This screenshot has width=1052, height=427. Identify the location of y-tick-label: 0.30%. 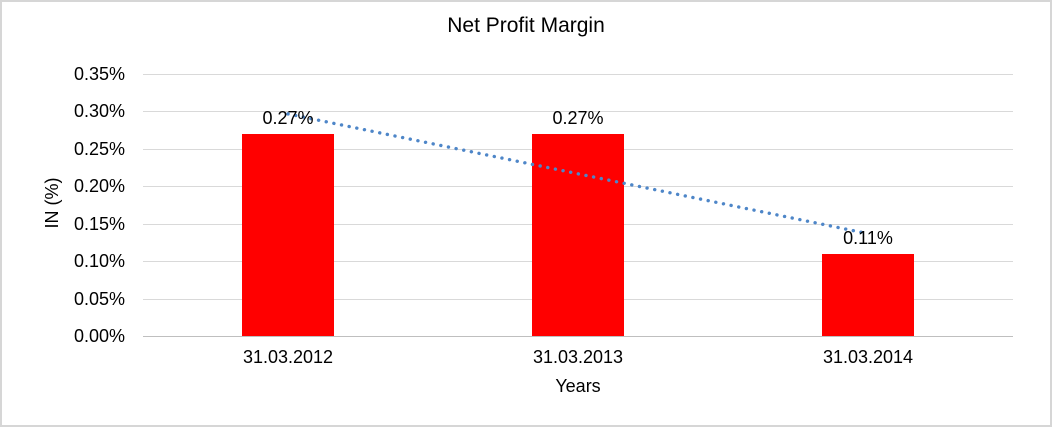
(99, 111).